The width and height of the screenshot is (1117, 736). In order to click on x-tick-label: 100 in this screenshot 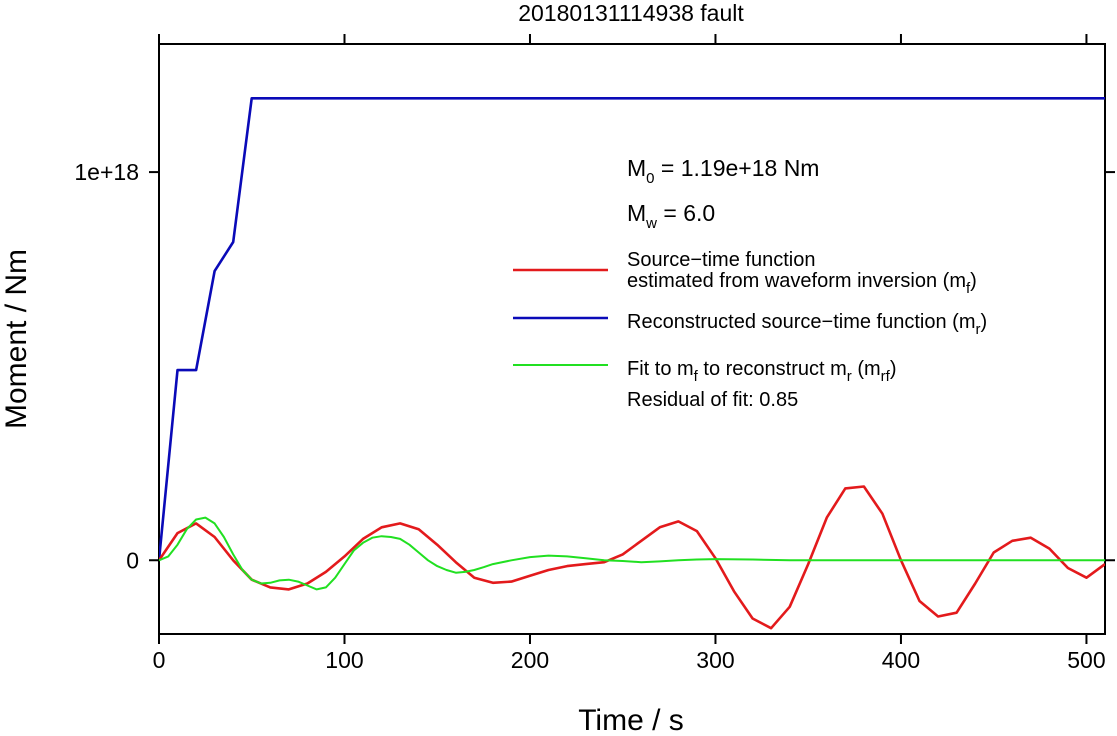, I will do `click(344, 660)`.